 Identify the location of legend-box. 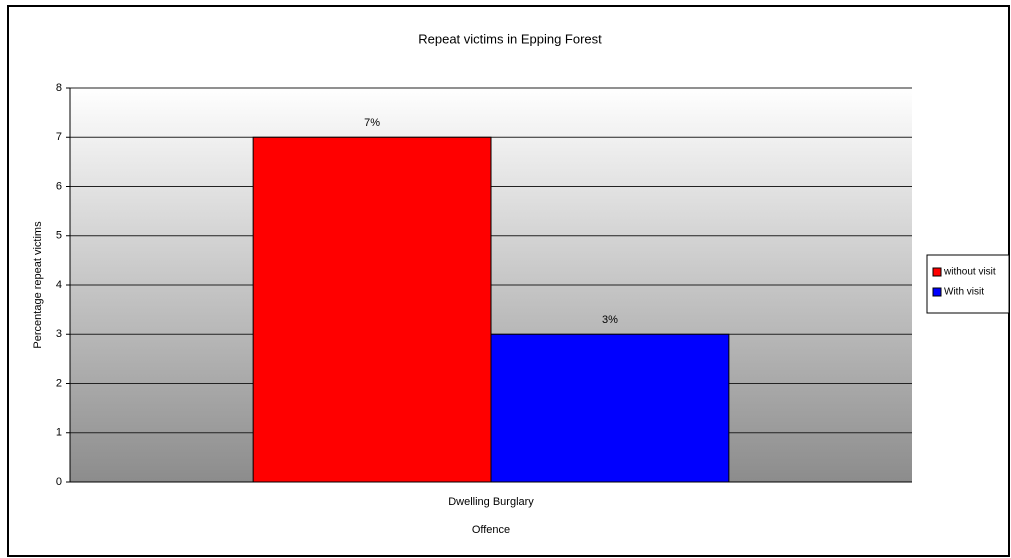
(968, 284).